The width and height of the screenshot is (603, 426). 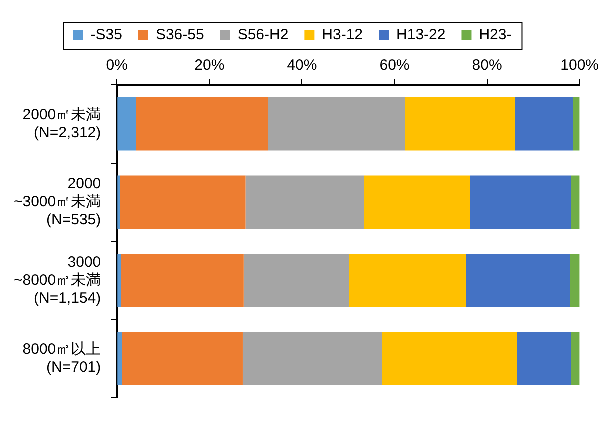 I want to click on legend-label: -S35, so click(x=106, y=35).